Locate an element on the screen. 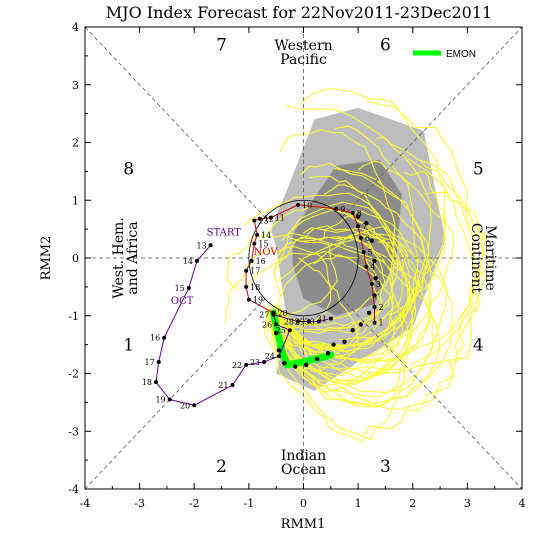 This screenshot has width=547, height=547. oct-day-label: 20 is located at coordinates (185, 405).